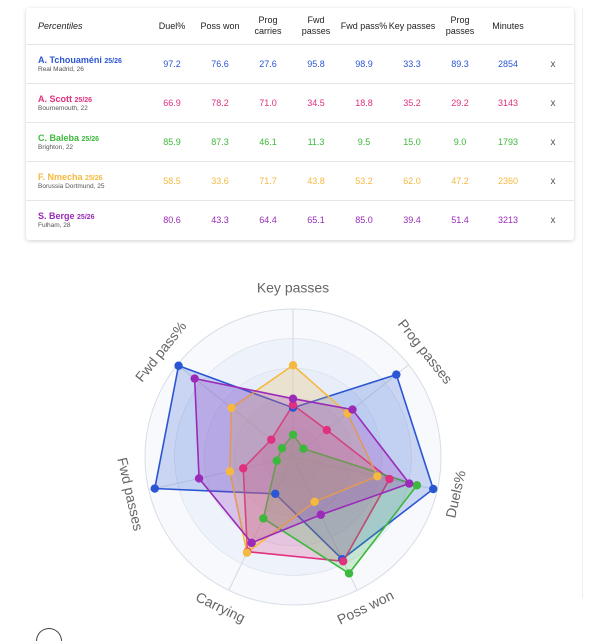 The height and width of the screenshot is (641, 600). I want to click on header-col: Key passes, so click(412, 26).